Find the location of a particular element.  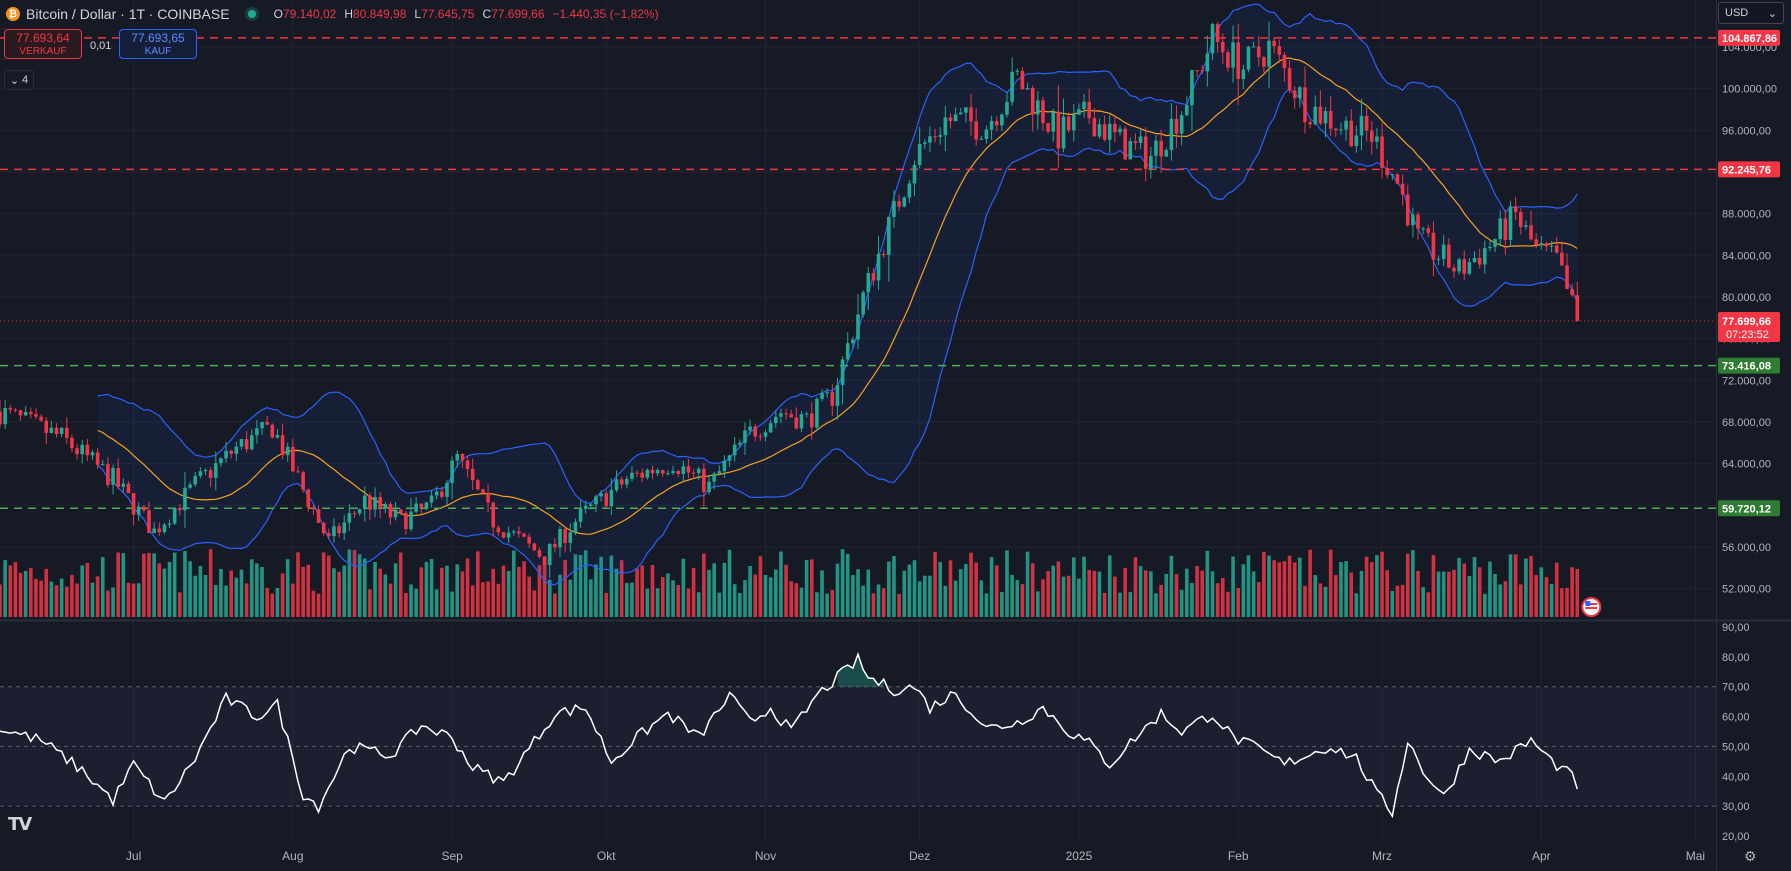

time-axis: Jul Aug Sep Okt Nov Dez 2025 Feb Mrz Apr Mai is located at coordinates (915, 856).